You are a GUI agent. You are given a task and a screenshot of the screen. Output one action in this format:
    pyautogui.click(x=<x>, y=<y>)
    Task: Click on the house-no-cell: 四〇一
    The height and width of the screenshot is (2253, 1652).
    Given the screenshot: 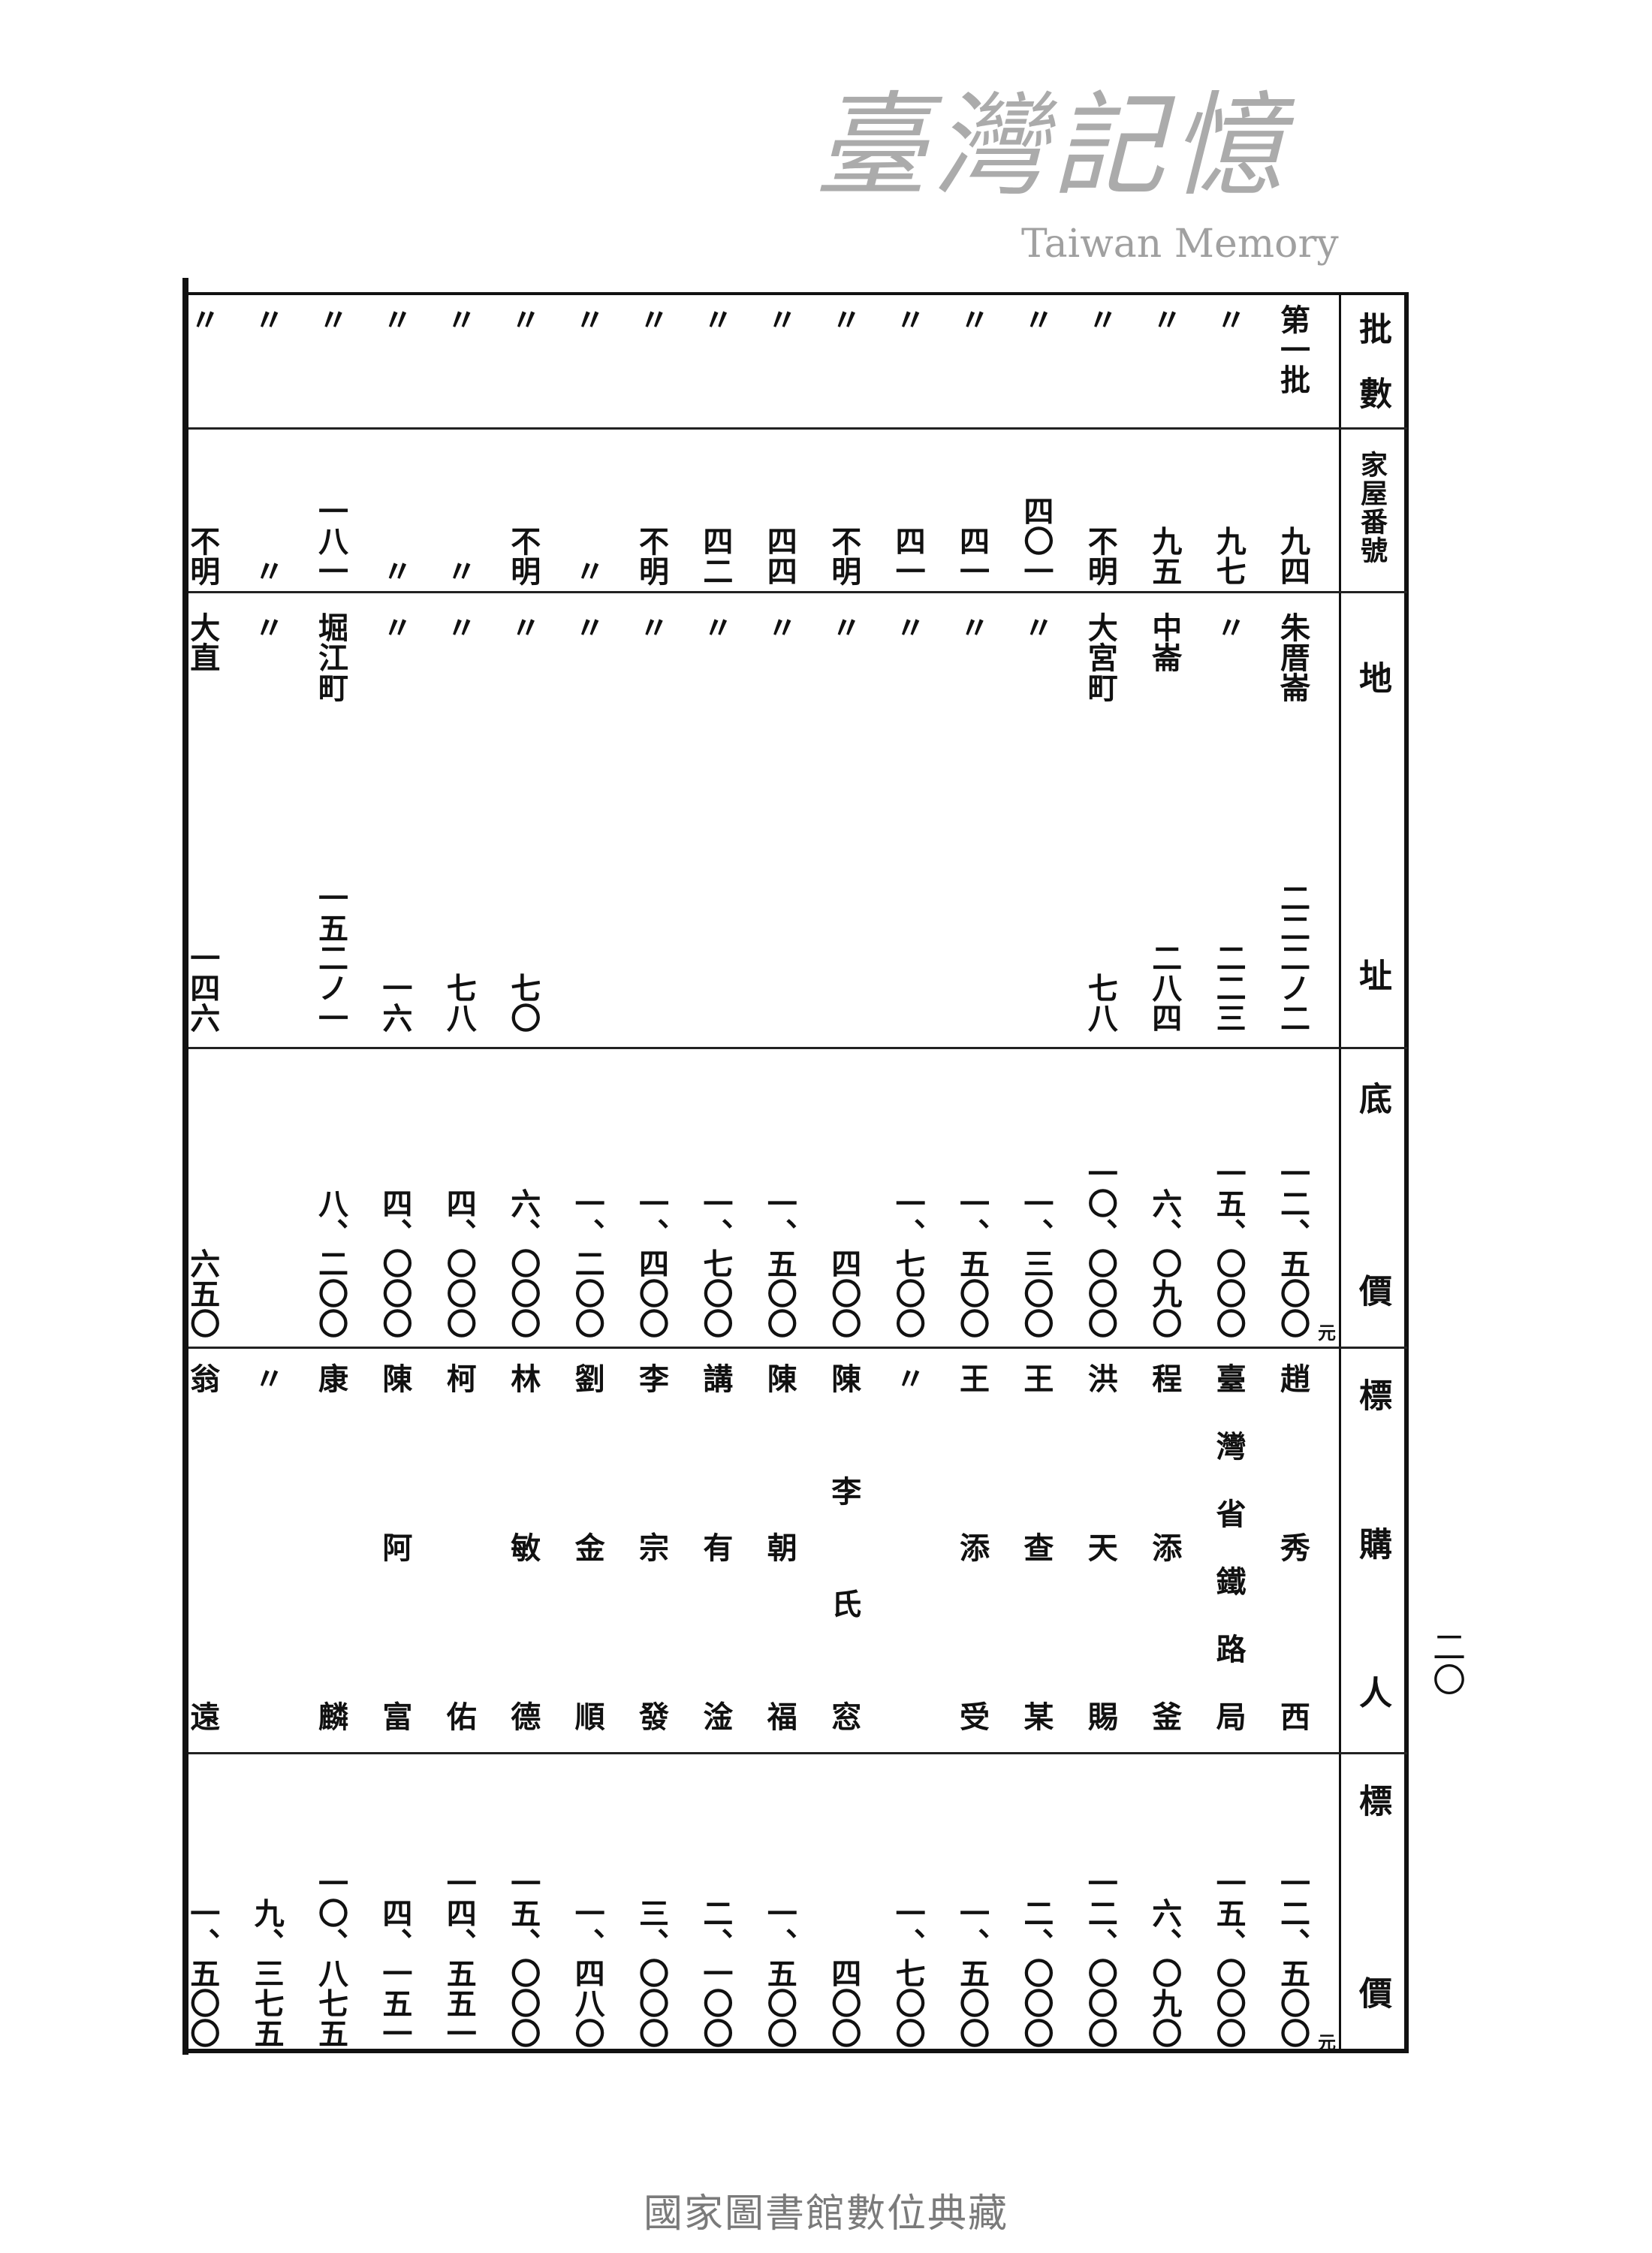 What is the action you would take?
    pyautogui.click(x=1035, y=516)
    